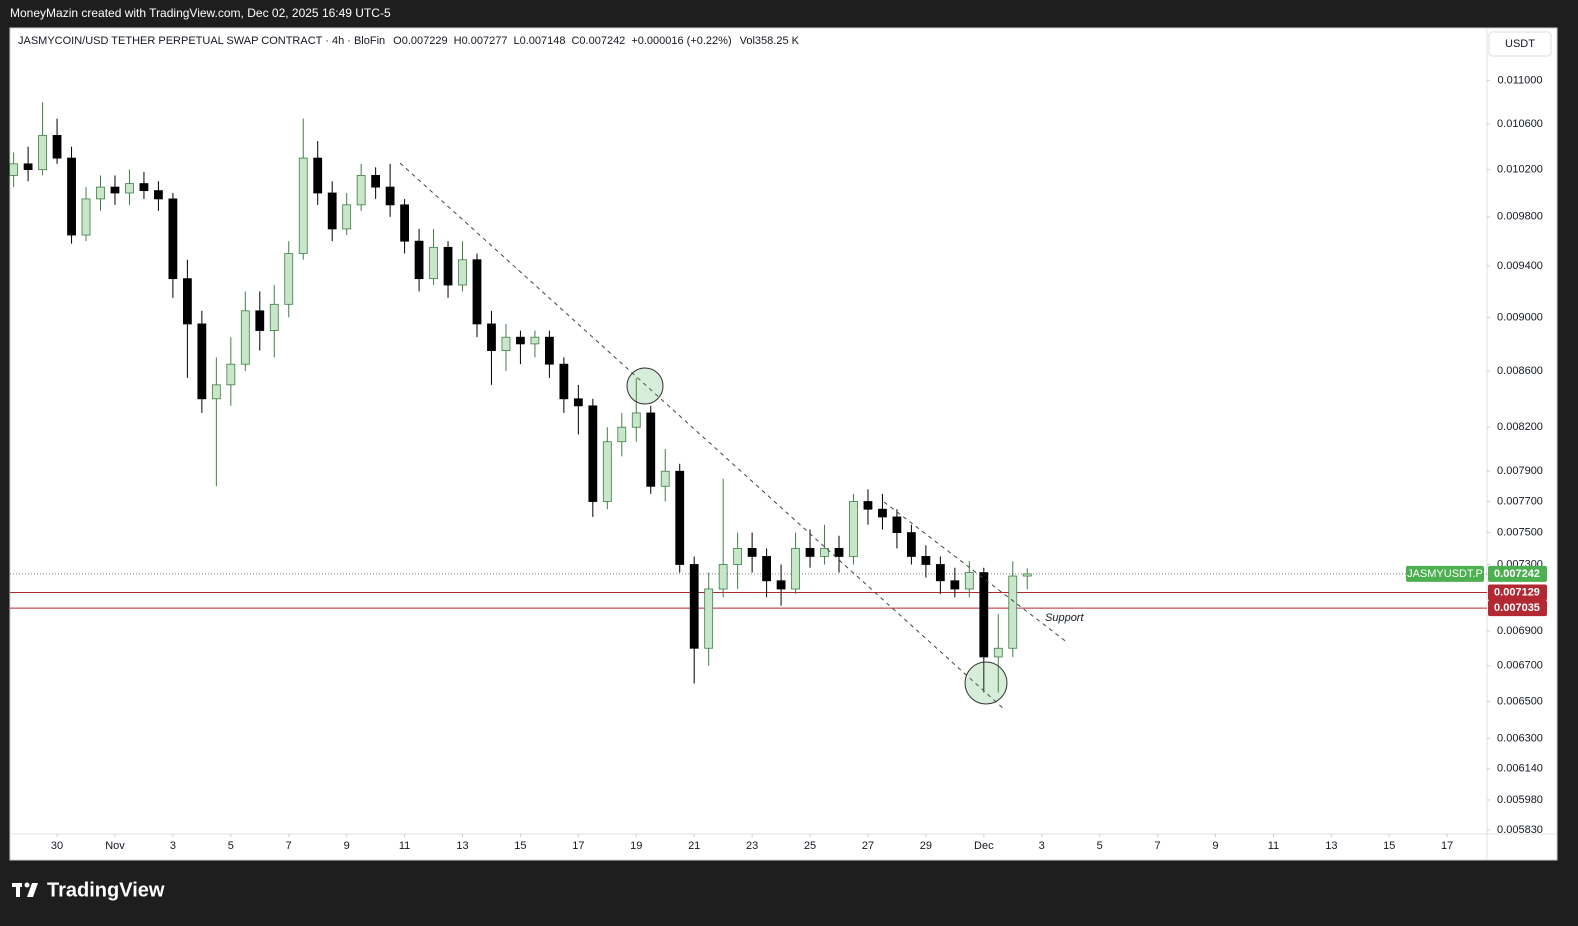  Describe the element at coordinates (347, 846) in the screenshot. I see `x-tick-label: 9` at that location.